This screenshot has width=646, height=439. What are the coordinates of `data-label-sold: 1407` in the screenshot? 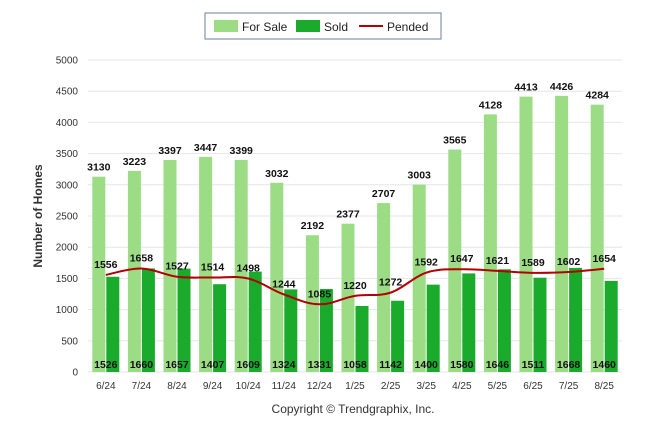 It's located at (213, 365).